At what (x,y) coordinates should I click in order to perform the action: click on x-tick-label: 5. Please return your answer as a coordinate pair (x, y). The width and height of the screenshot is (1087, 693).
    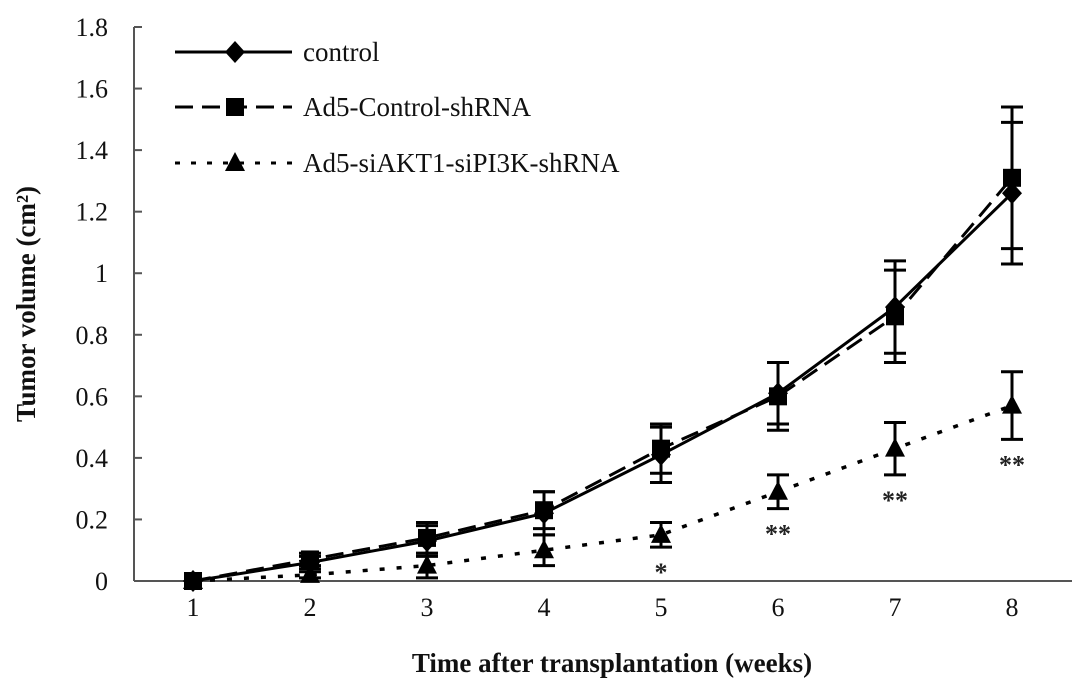
    Looking at the image, I should click on (661, 607).